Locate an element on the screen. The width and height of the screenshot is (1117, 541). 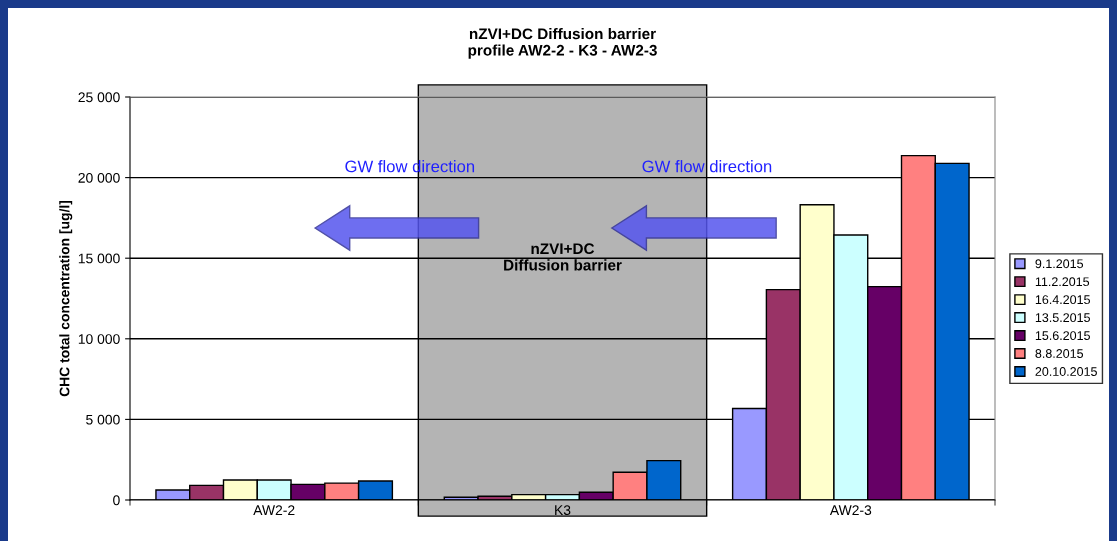
y-axis-title: CHC total concentration [ug/l] is located at coordinates (66, 298).